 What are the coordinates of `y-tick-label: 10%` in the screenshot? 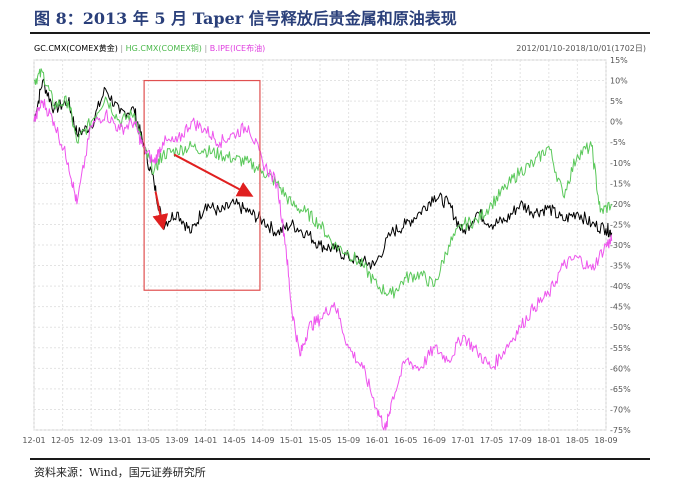 It's located at (619, 81).